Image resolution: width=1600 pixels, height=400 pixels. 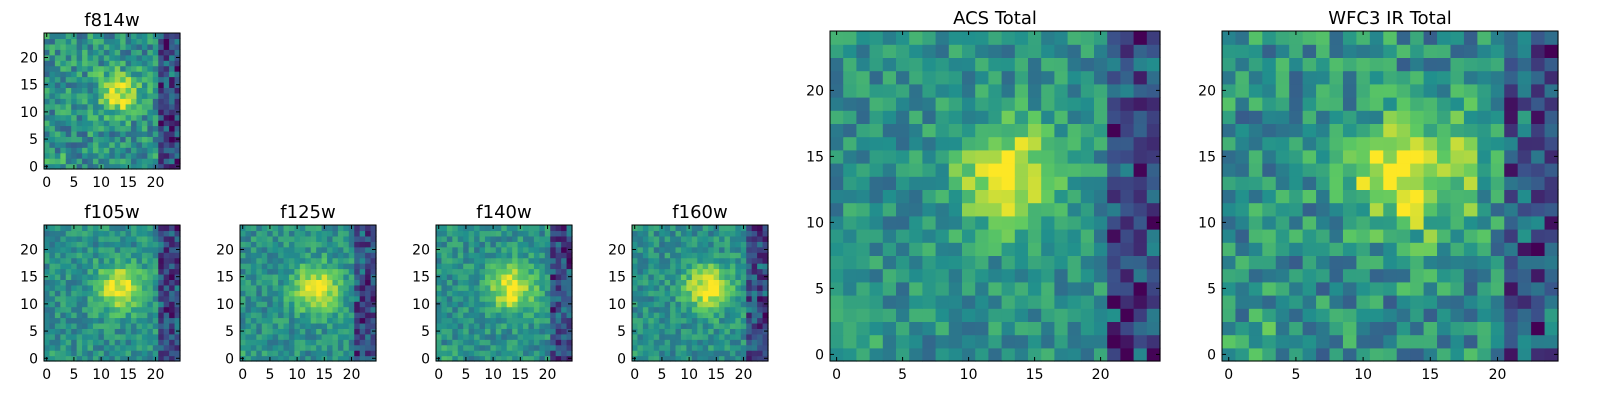 I want to click on x-tick-label: 5, so click(x=269, y=375).